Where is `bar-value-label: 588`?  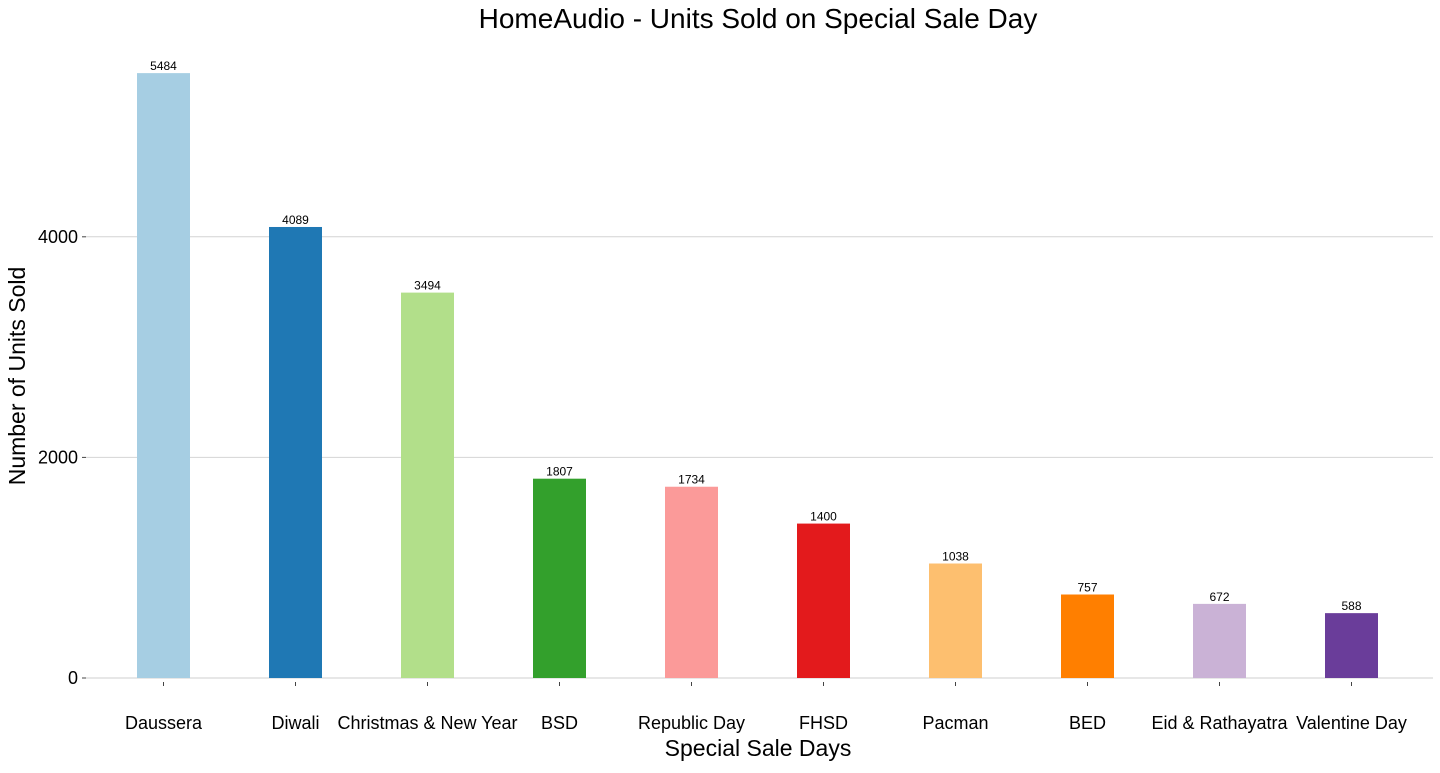 bar-value-label: 588 is located at coordinates (1351, 606).